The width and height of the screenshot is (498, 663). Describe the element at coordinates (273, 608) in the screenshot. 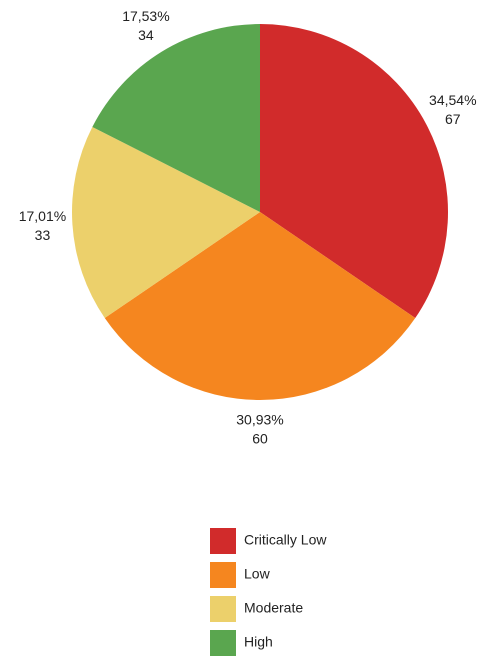

I see `legend-label: Moderate` at that location.